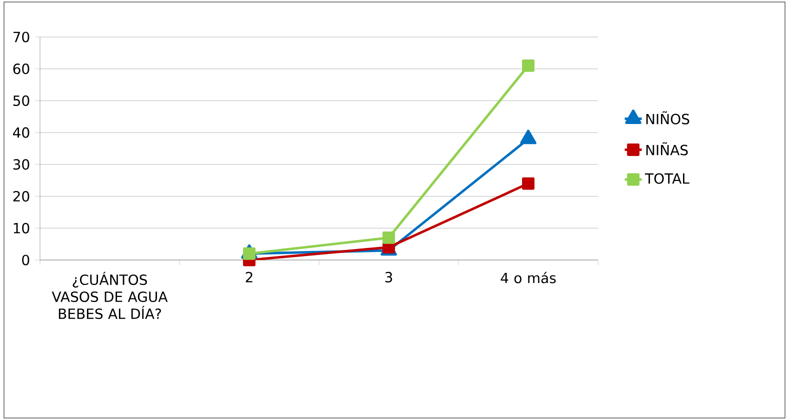 Image resolution: width=787 pixels, height=419 pixels. What do you see at coordinates (667, 178) in the screenshot?
I see `legend-label: TOTAL` at bounding box center [667, 178].